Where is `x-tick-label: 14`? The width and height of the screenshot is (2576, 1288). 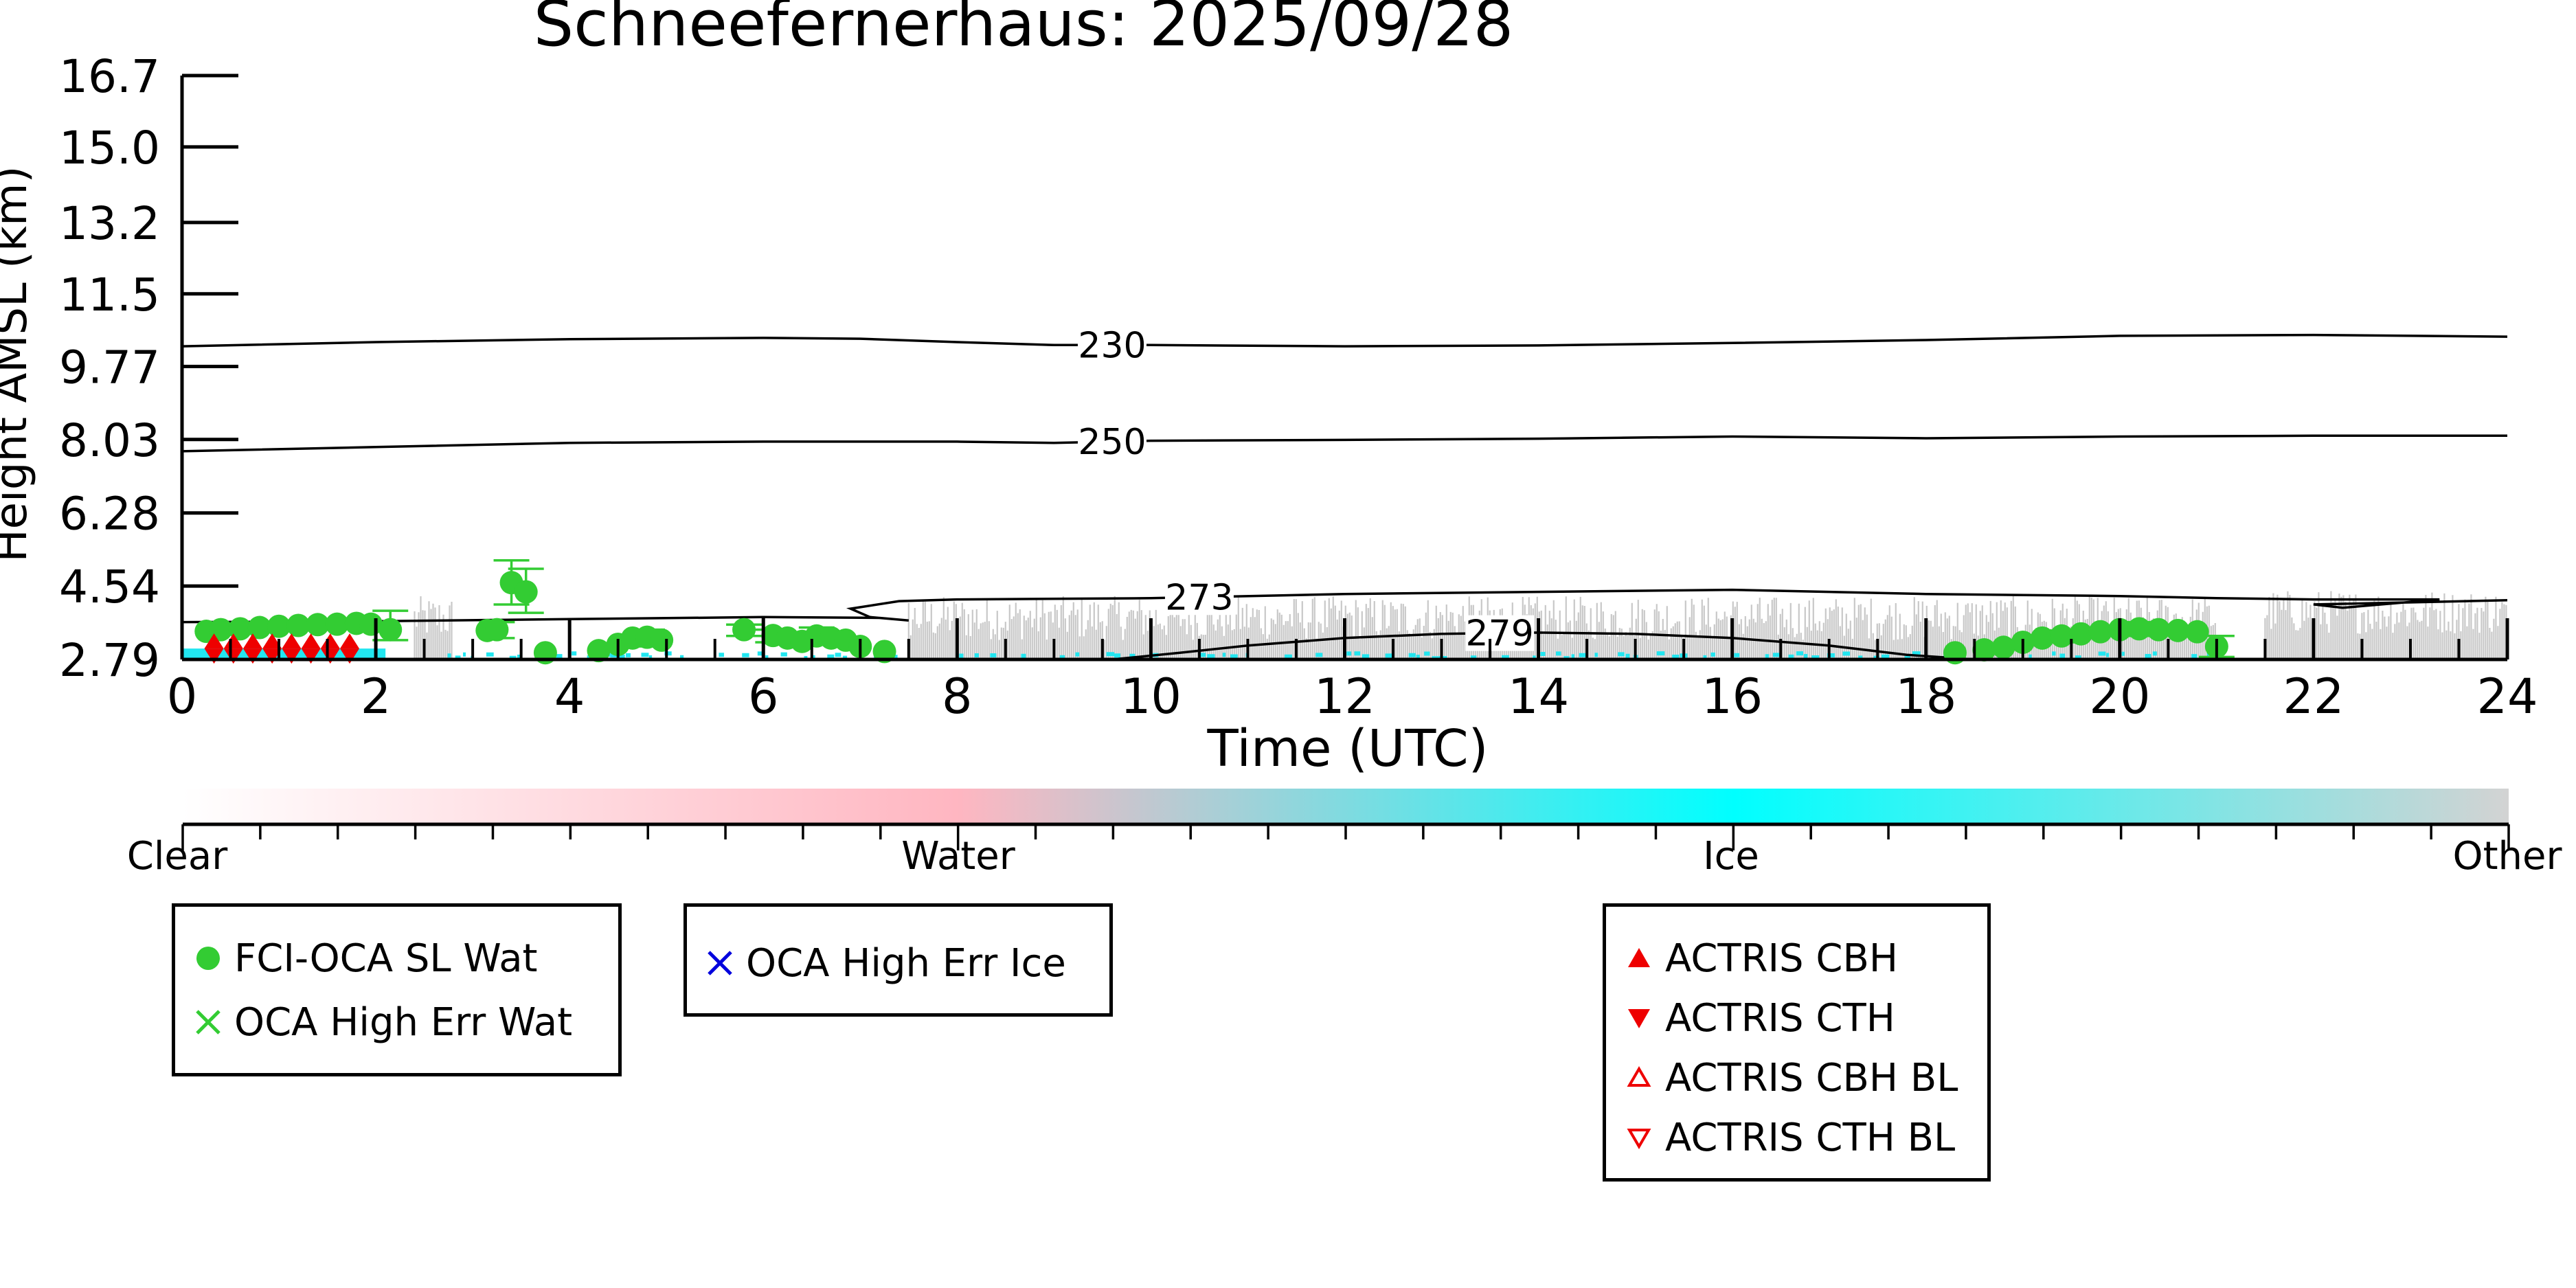 x-tick-label: 14 is located at coordinates (1538, 696).